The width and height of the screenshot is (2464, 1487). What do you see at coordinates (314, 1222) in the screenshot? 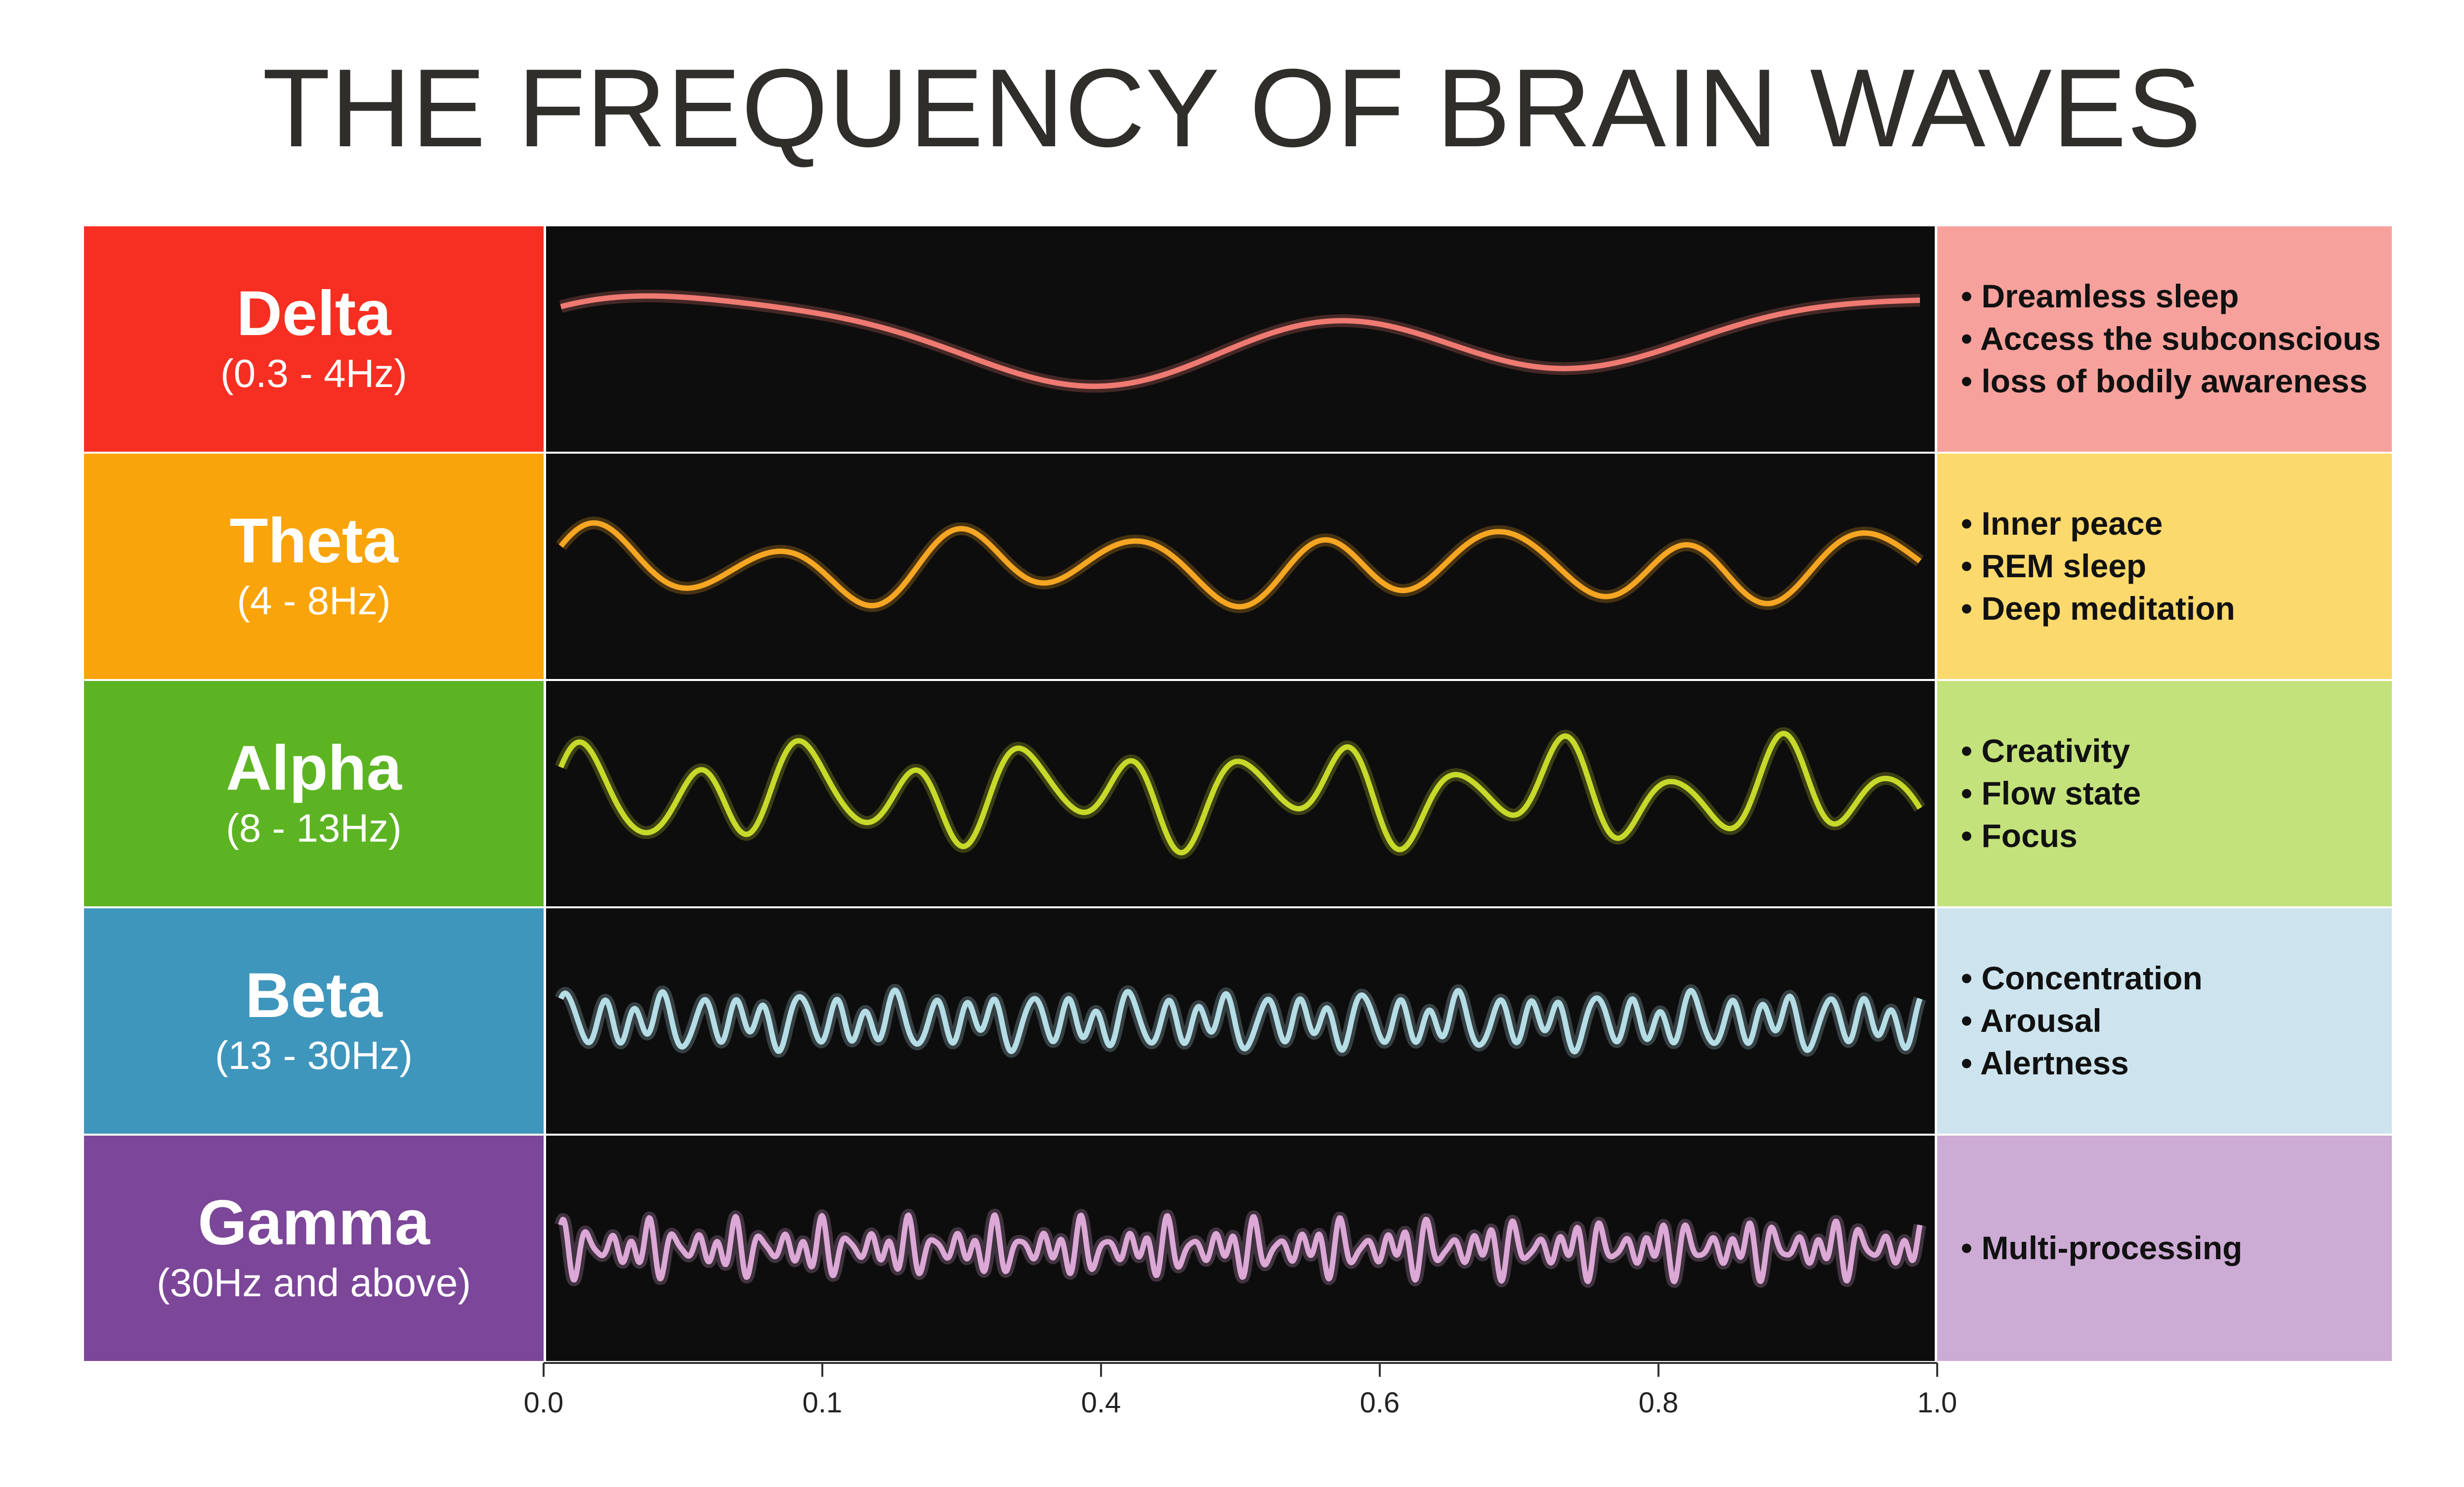
I see `band-name: Gamma` at bounding box center [314, 1222].